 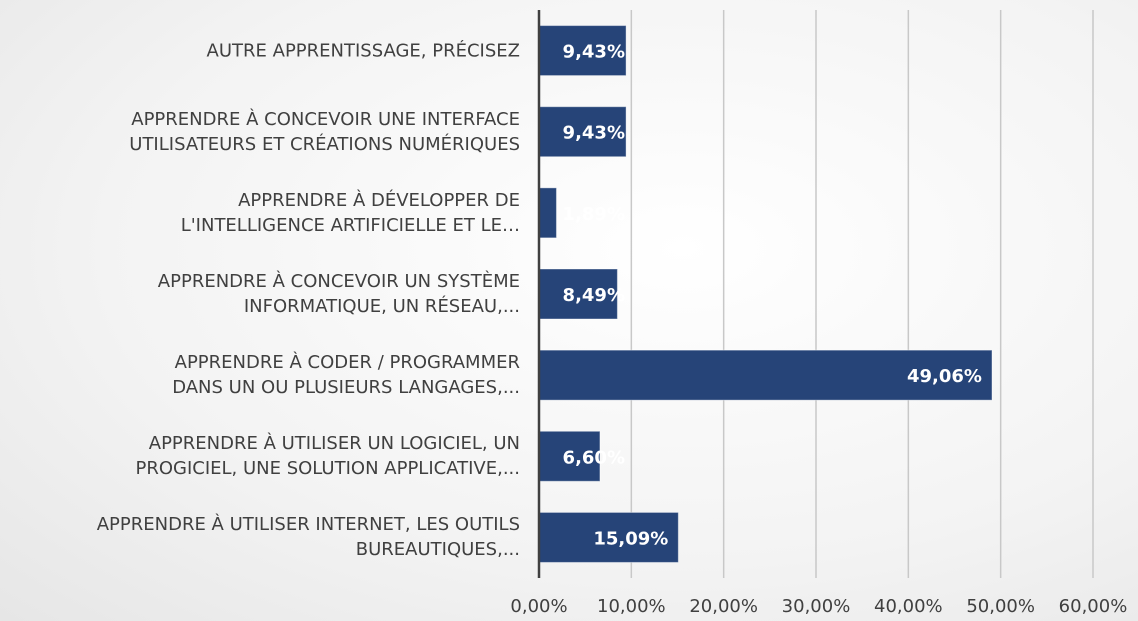 What do you see at coordinates (630, 538) in the screenshot?
I see `value-label: 15,09%` at bounding box center [630, 538].